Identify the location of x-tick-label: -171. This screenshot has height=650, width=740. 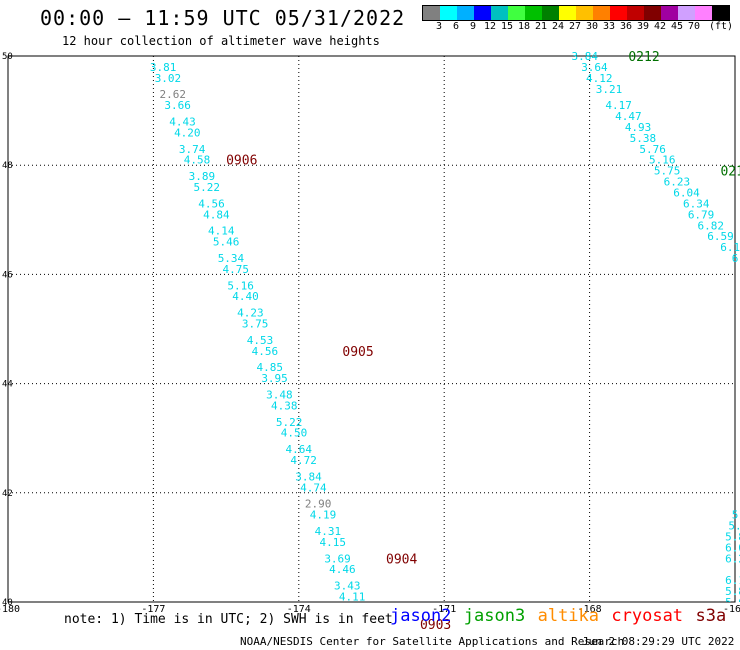
(444, 609).